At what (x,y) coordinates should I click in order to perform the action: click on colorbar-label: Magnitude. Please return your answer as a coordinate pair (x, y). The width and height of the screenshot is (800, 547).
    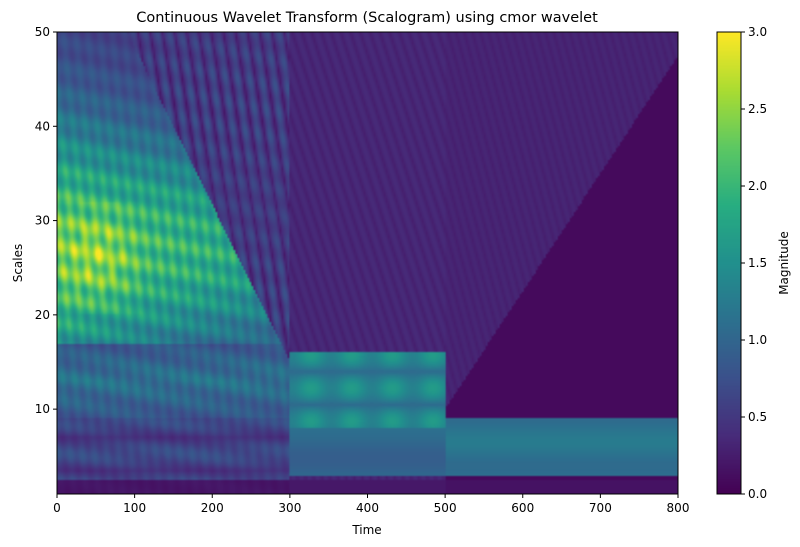
    Looking at the image, I should click on (784, 263).